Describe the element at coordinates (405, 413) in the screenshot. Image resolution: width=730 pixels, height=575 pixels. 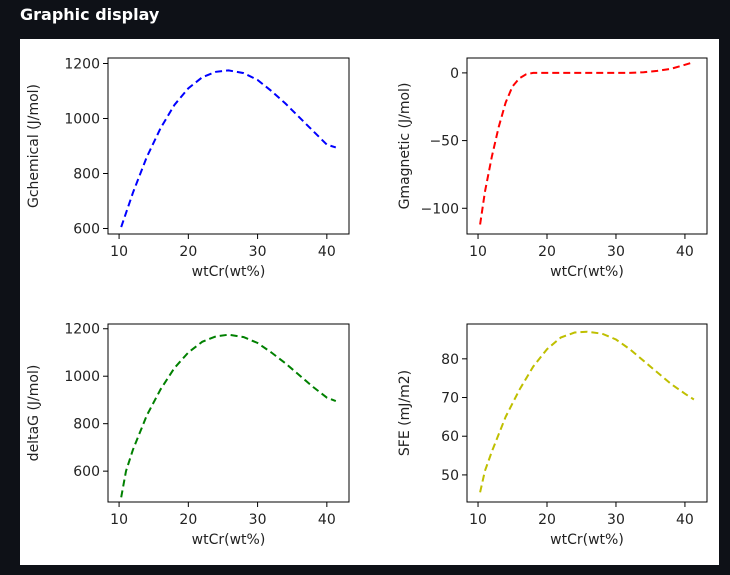
I see `y-axis-label: SFE (mJ/m2)` at that location.